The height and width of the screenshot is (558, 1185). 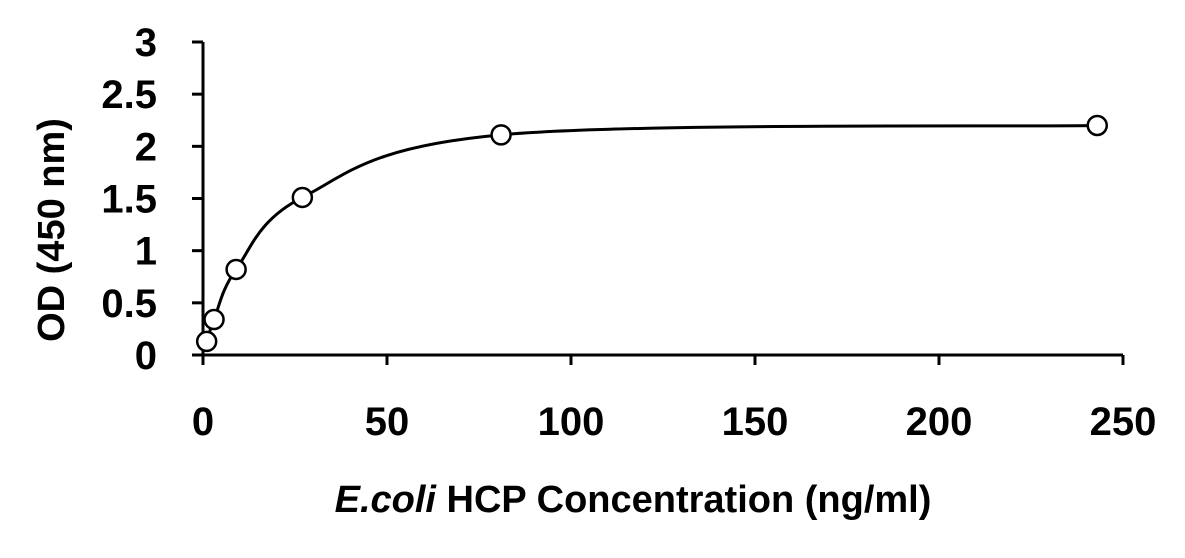 I want to click on x-tick-label: 0, so click(x=203, y=422).